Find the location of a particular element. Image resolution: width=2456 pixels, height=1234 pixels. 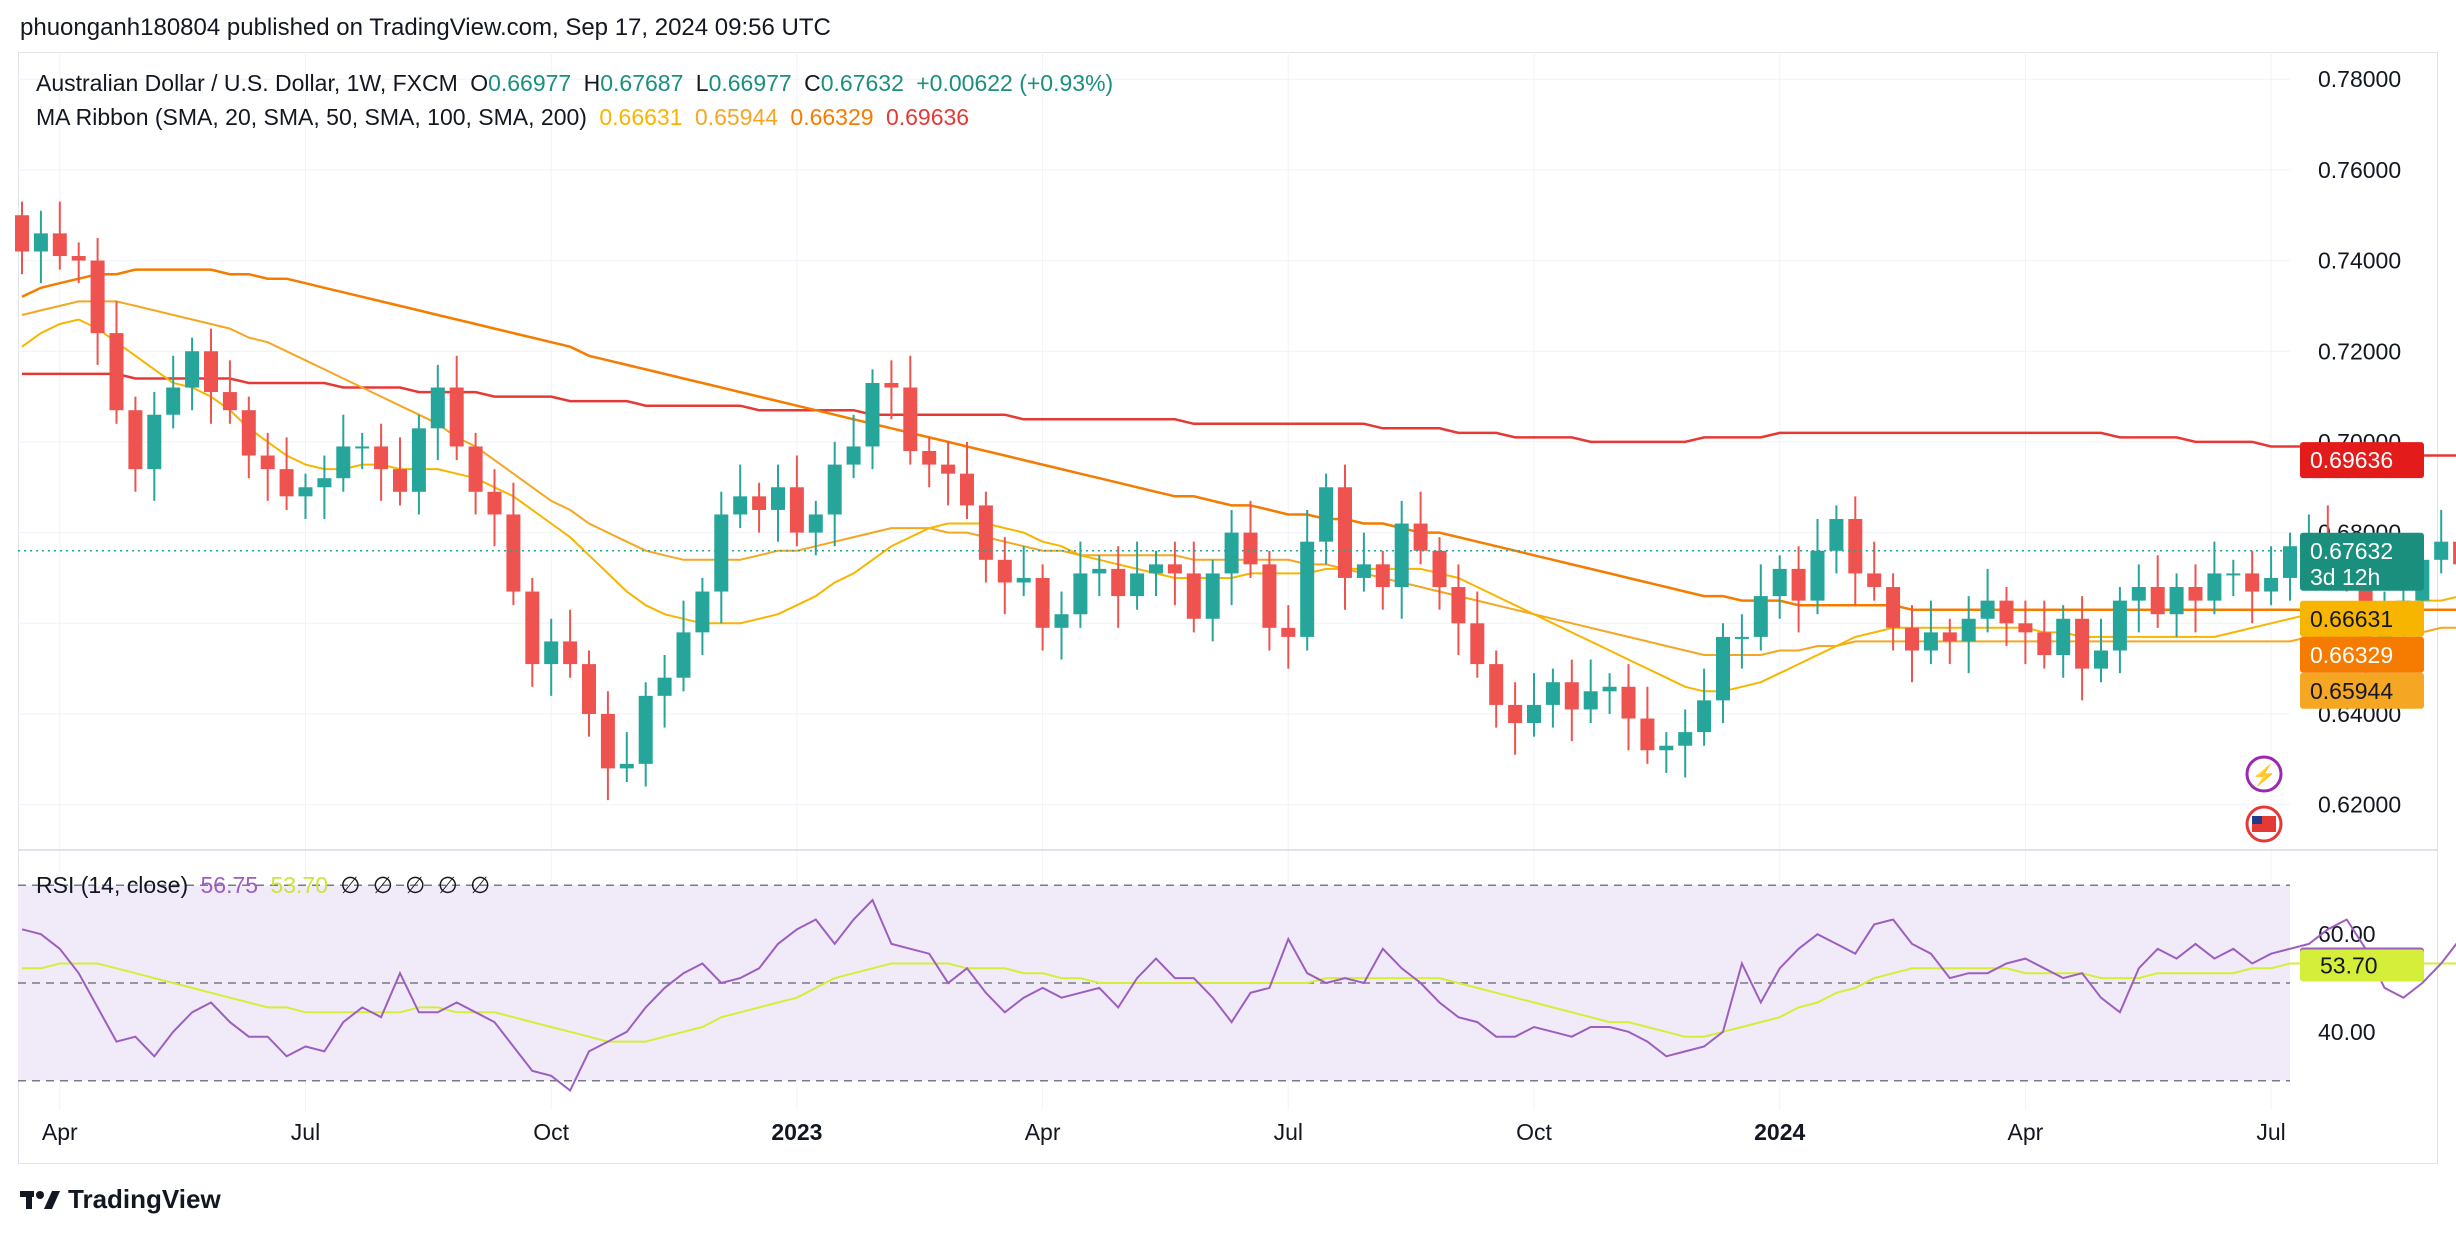

price-tick-label: 0.72000 is located at coordinates (2359, 351).